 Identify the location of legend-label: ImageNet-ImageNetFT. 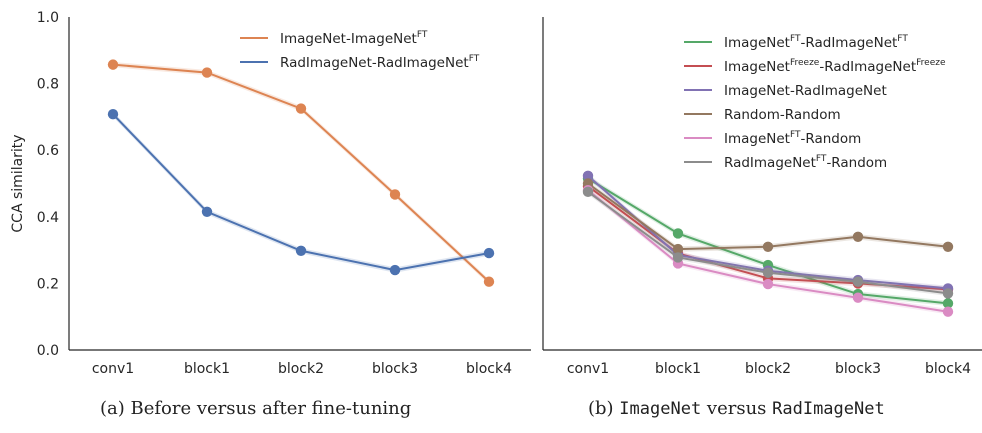
(354, 38).